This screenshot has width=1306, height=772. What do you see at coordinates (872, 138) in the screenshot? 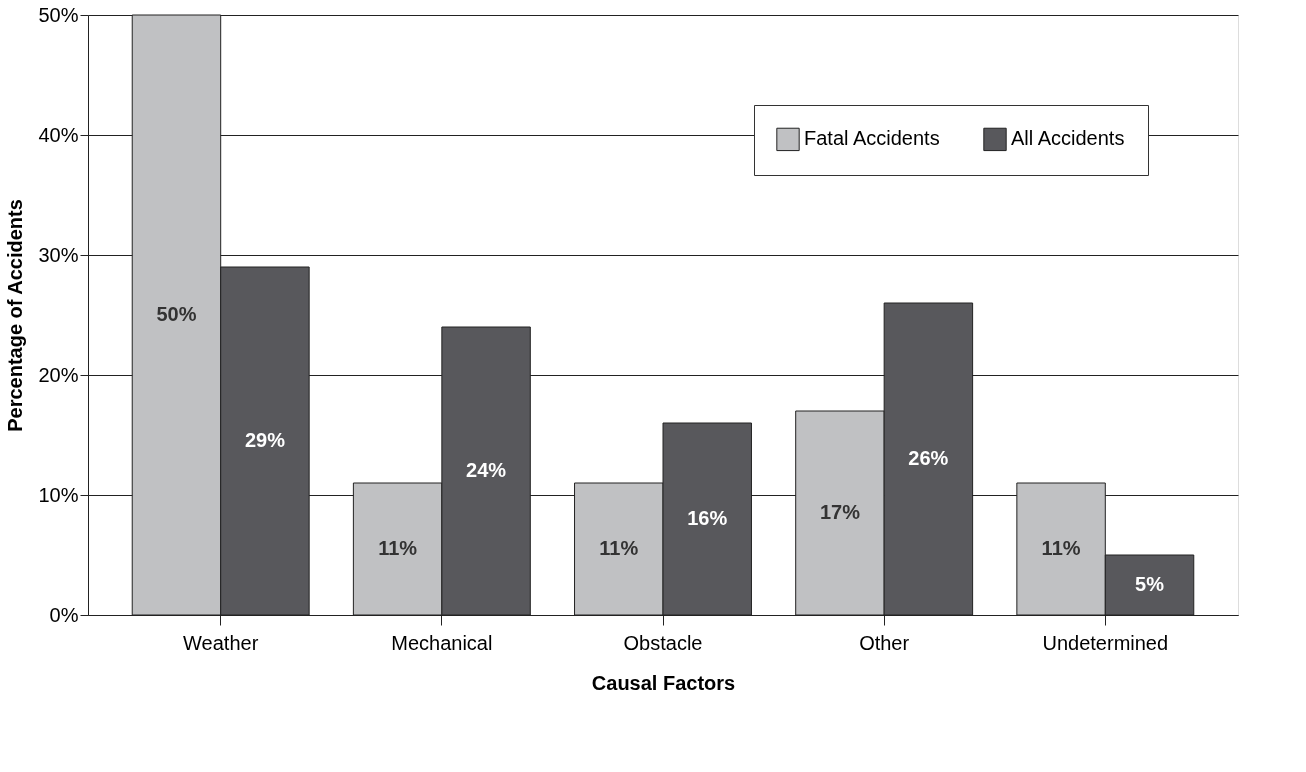
I see `legend-label: Fatal Accidents` at bounding box center [872, 138].